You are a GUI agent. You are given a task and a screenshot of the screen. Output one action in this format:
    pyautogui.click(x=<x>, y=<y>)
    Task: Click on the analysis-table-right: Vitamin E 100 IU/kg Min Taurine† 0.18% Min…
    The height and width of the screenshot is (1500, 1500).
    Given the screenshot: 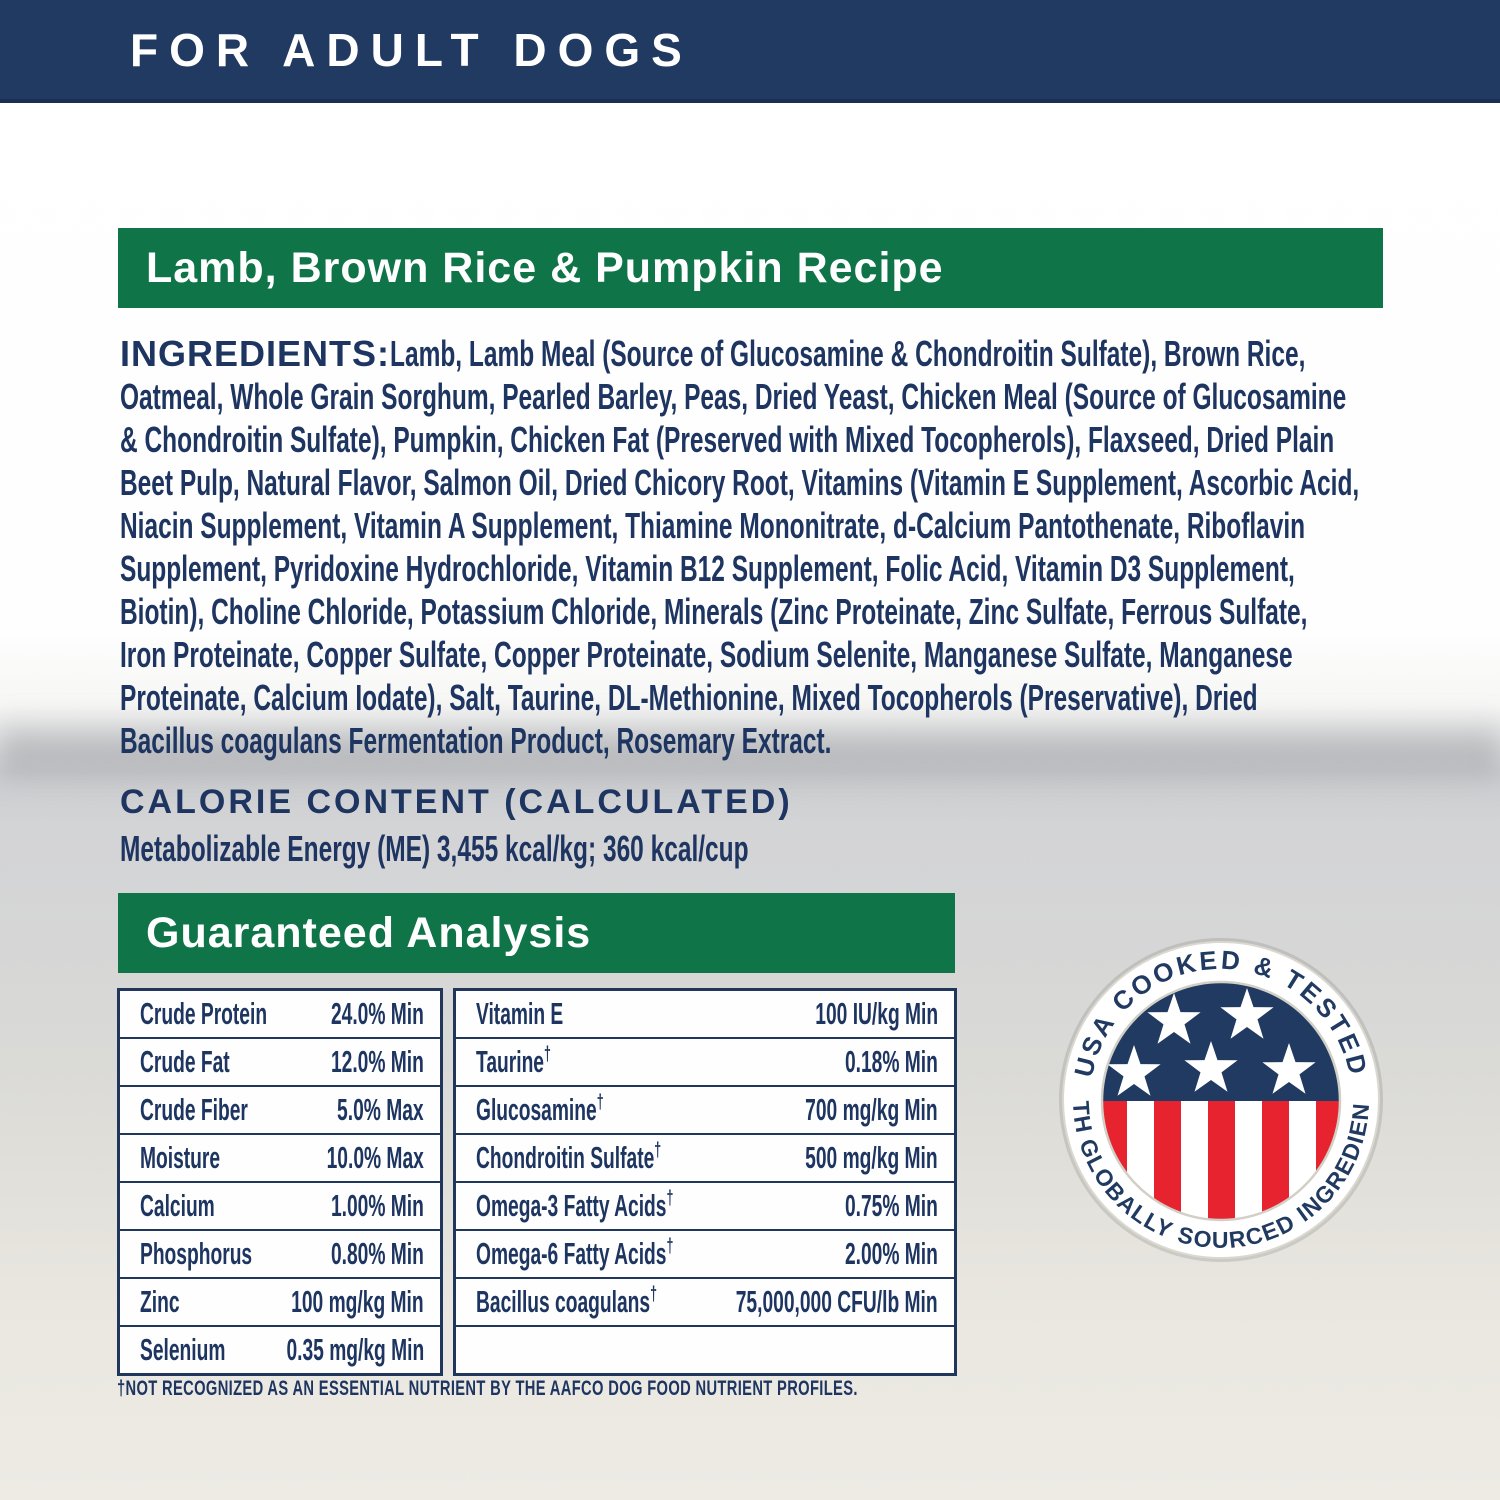 What is the action you would take?
    pyautogui.click(x=705, y=1182)
    